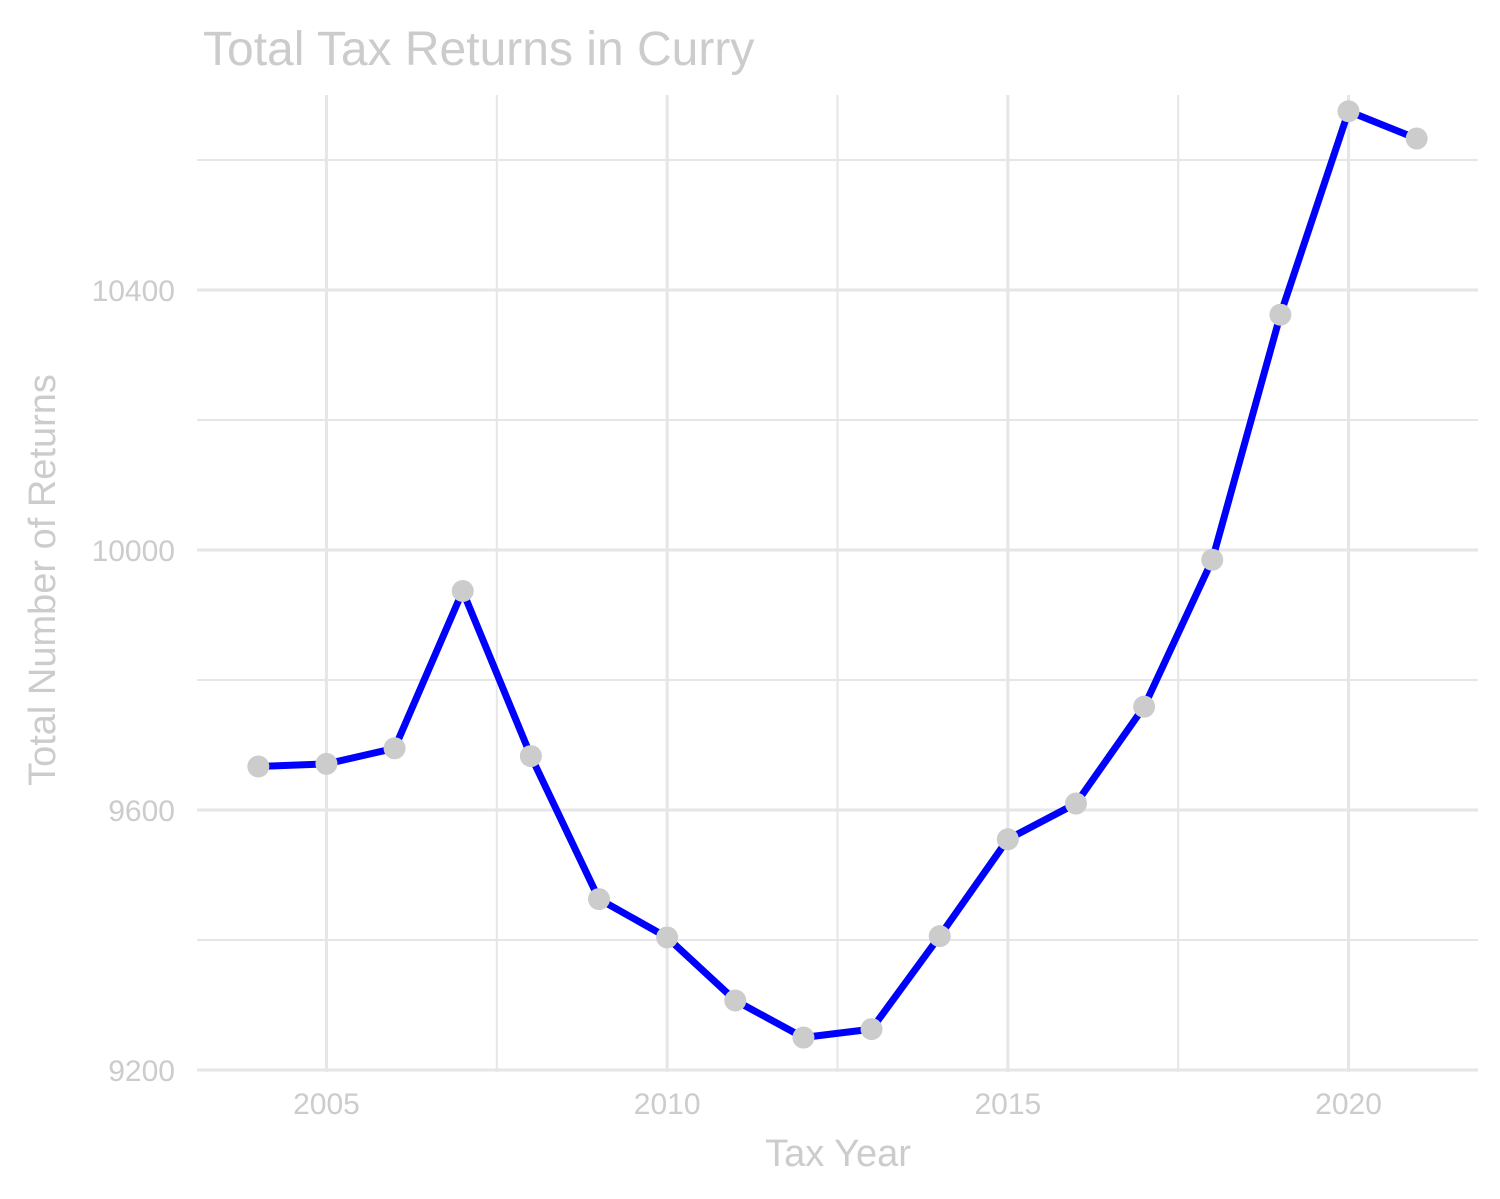 The width and height of the screenshot is (1500, 1199). Describe the element at coordinates (43, 580) in the screenshot. I see `y-axis-title: Total Number of Returns` at that location.